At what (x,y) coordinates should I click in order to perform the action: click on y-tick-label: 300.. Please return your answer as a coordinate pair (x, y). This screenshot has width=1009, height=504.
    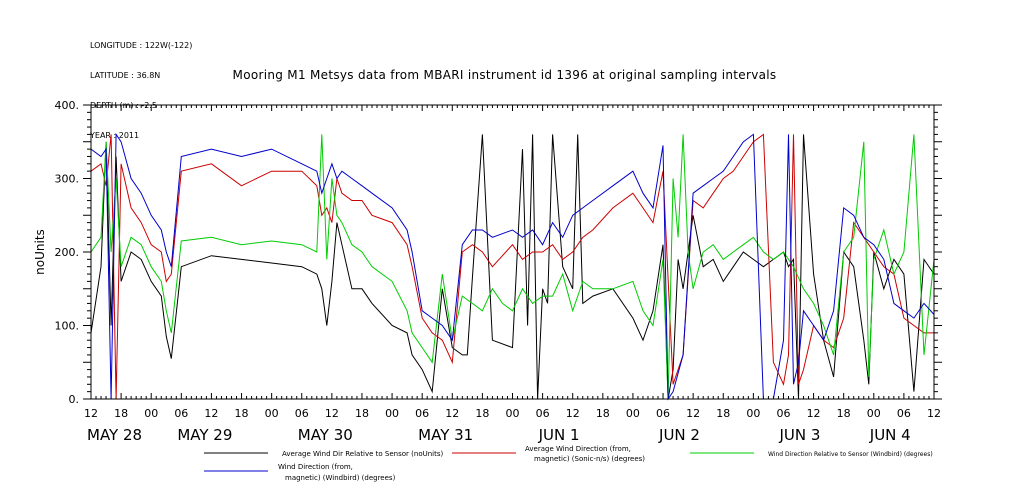
    Looking at the image, I should click on (67, 179).